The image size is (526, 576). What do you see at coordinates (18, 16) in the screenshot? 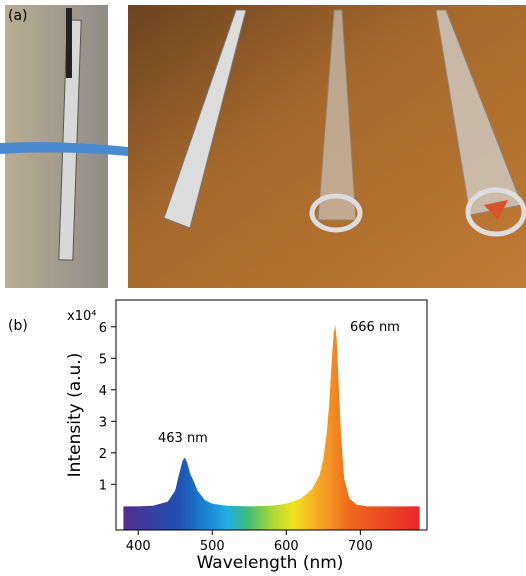
I see `panel-label: (a)` at bounding box center [18, 16].